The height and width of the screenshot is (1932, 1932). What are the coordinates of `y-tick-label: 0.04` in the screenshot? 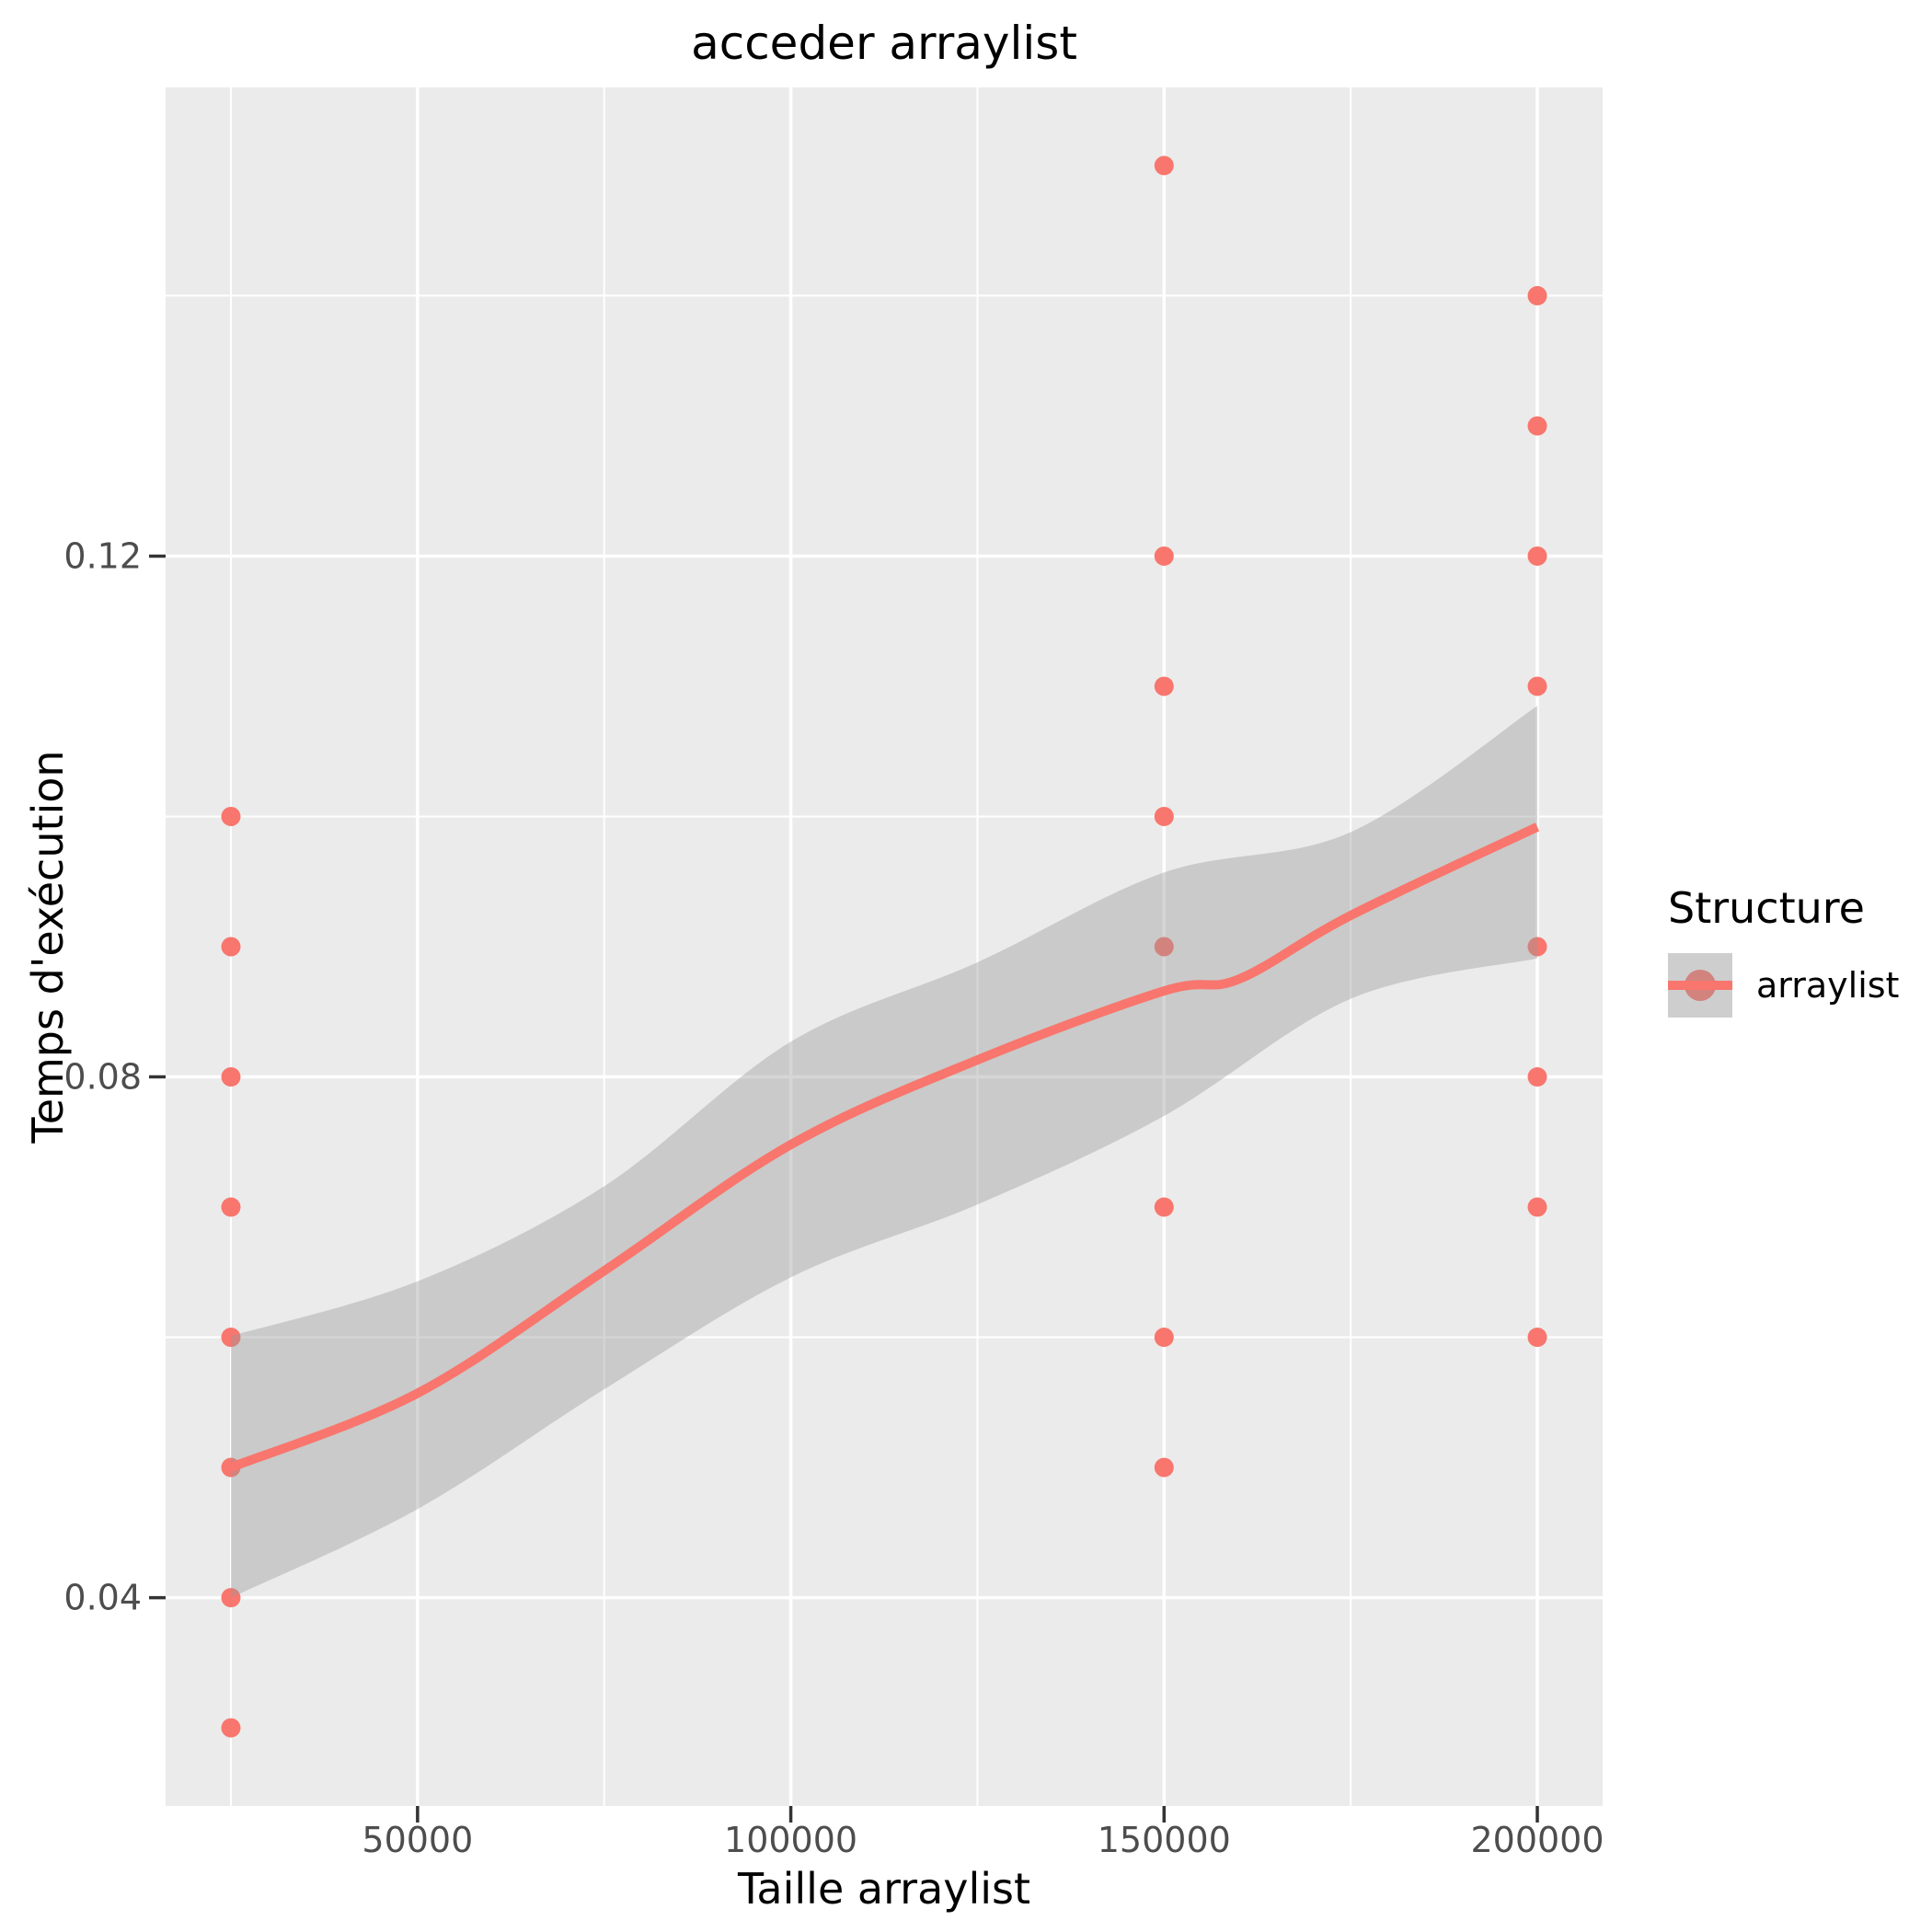 It's located at (102, 1598).